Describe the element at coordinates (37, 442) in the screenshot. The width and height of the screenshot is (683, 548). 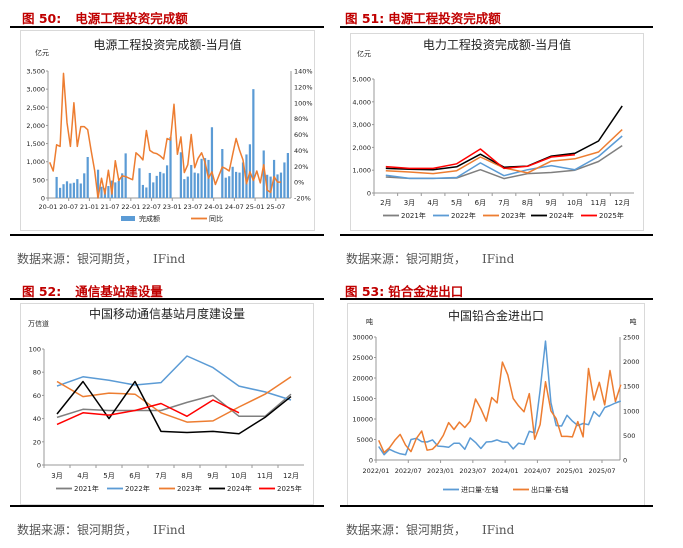
I see `y-tick-label: 20` at that location.